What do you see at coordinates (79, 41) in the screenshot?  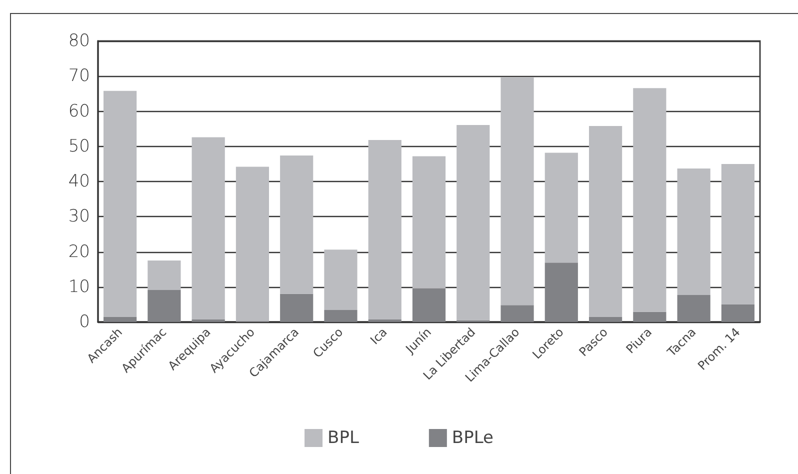 I see `y-tick-label: 80` at bounding box center [79, 41].